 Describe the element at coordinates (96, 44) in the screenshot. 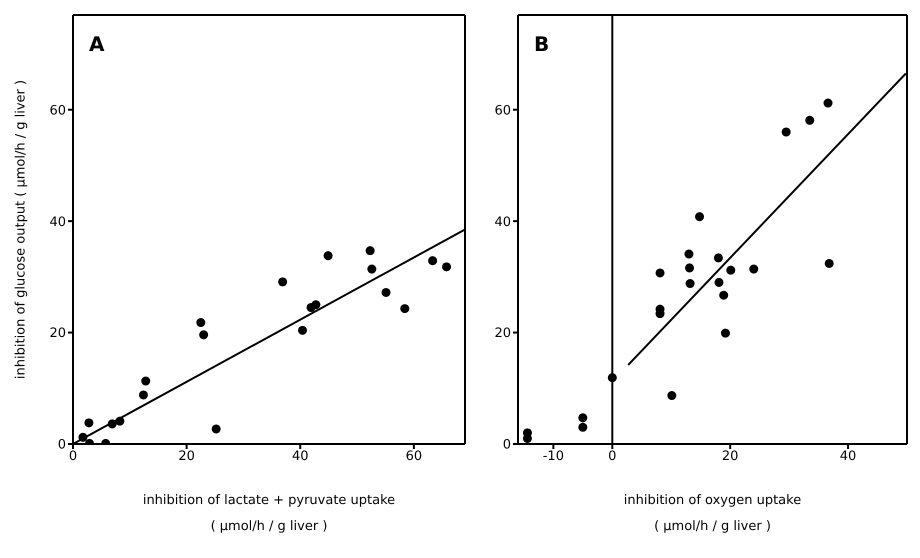

I see `annotation: A` at that location.